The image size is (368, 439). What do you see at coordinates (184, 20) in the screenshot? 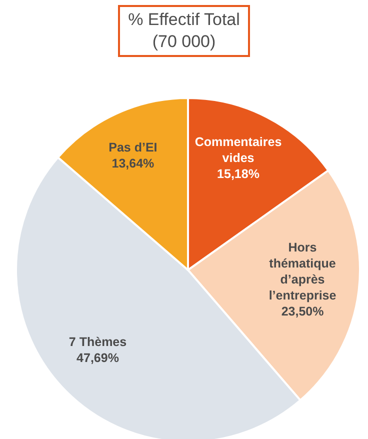
I see `chart-title: % Effectif Total` at bounding box center [184, 20].